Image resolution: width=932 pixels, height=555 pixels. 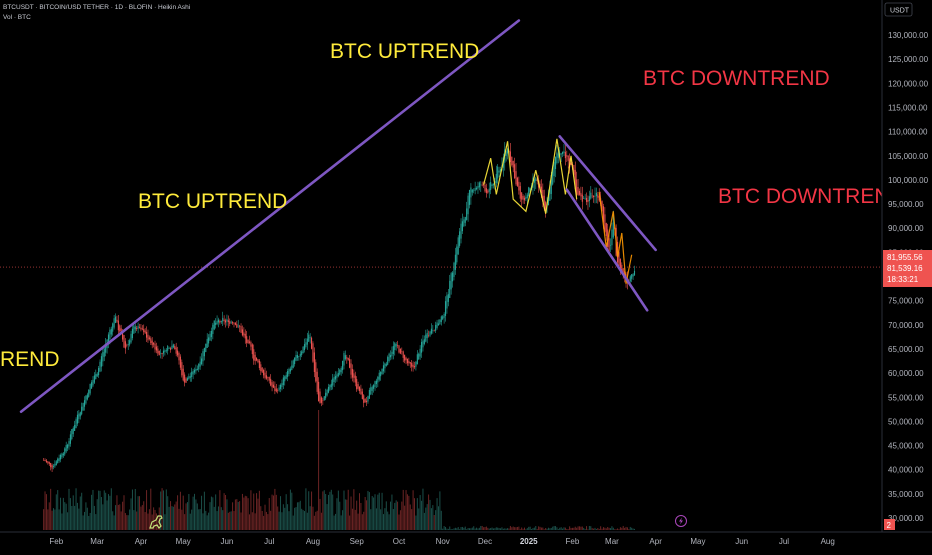 What do you see at coordinates (404, 51) in the screenshot?
I see `annotation-uptrend-top: BTC UPTREND` at bounding box center [404, 51].